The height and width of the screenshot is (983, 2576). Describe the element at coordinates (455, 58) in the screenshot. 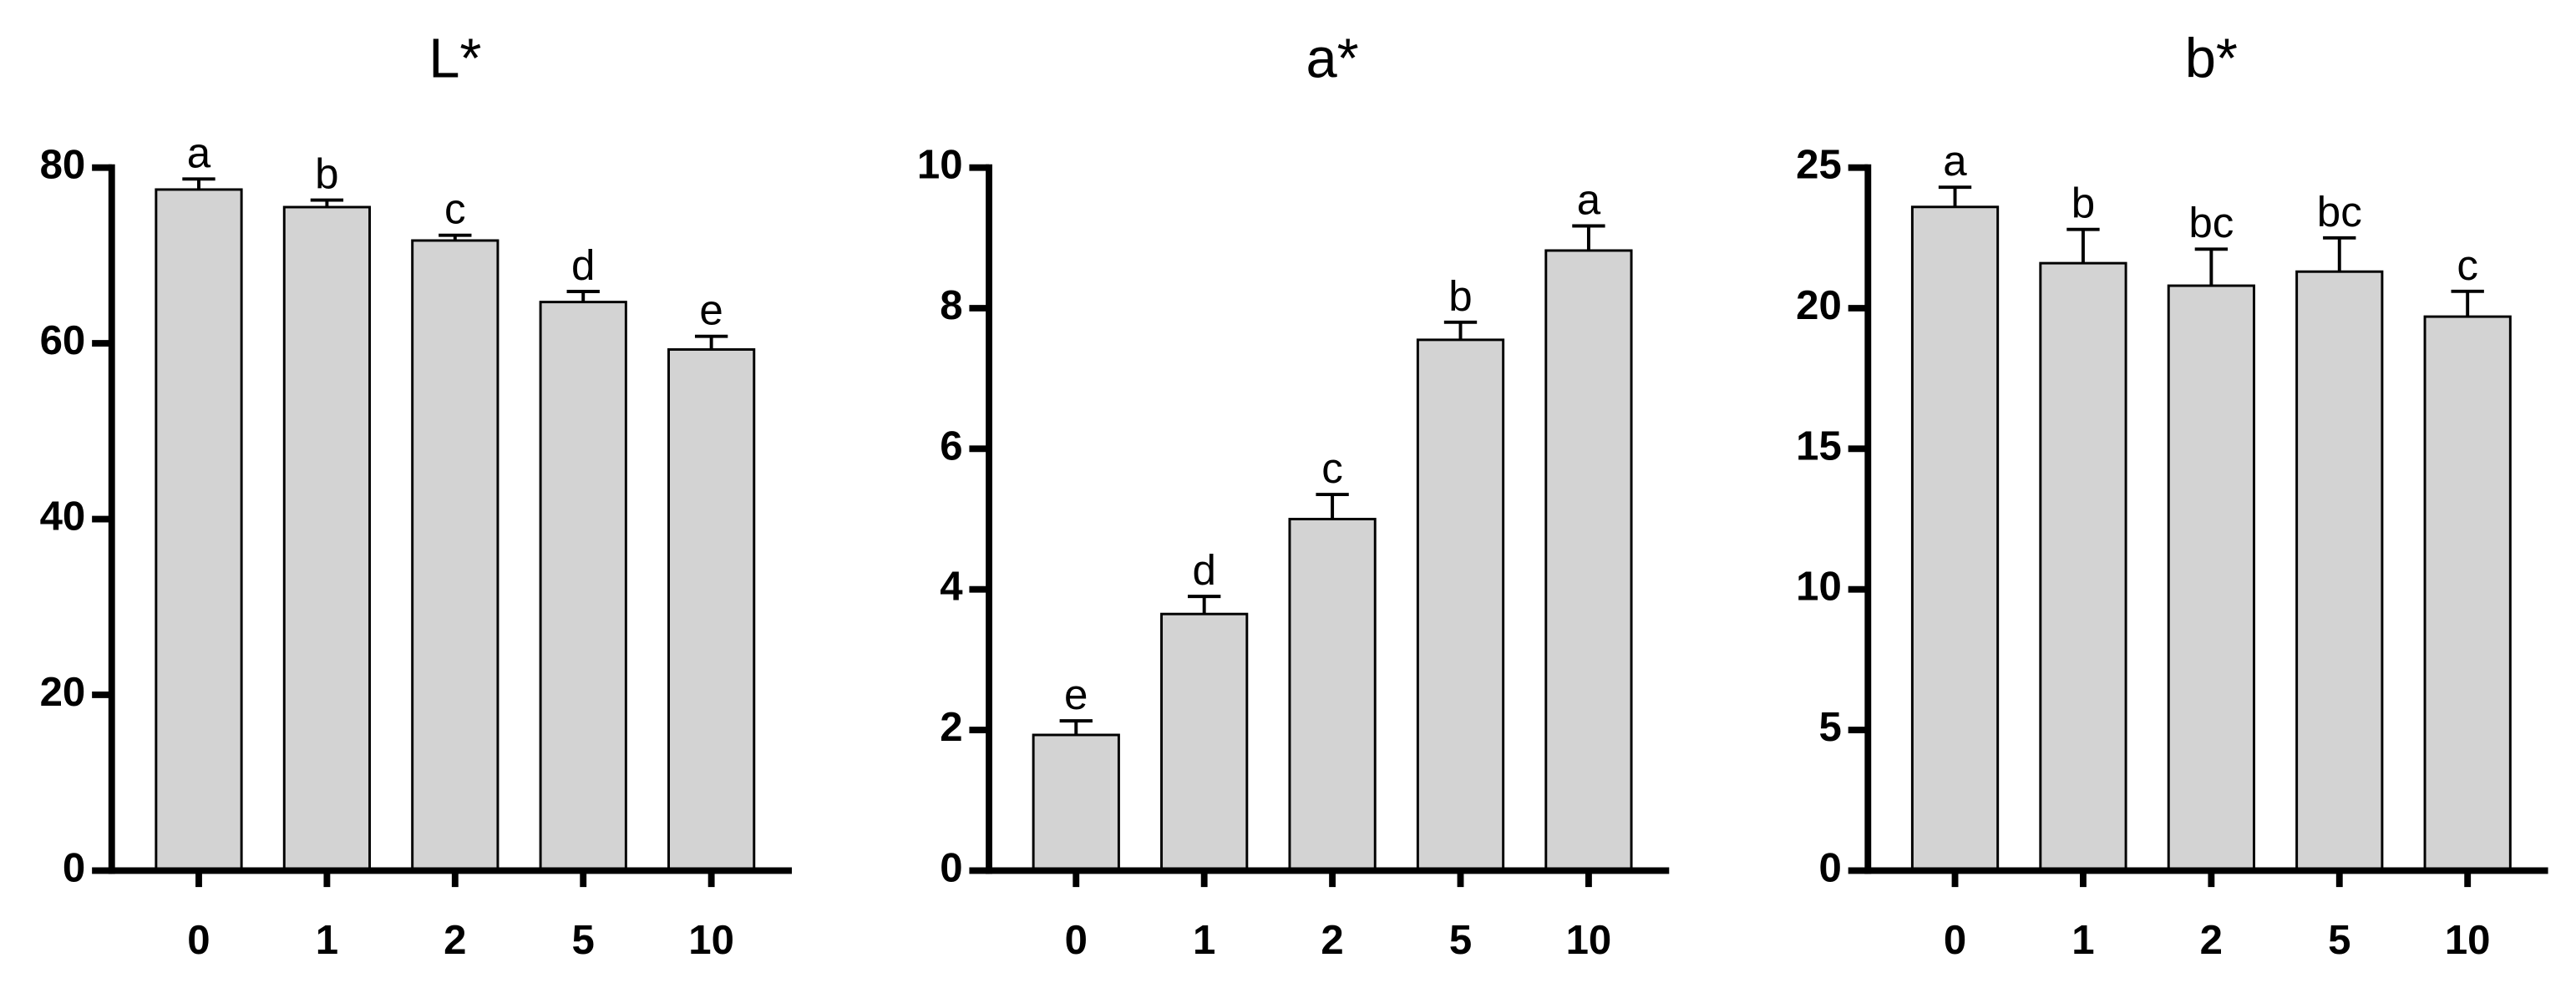

I see `chart-title: L*` at that location.